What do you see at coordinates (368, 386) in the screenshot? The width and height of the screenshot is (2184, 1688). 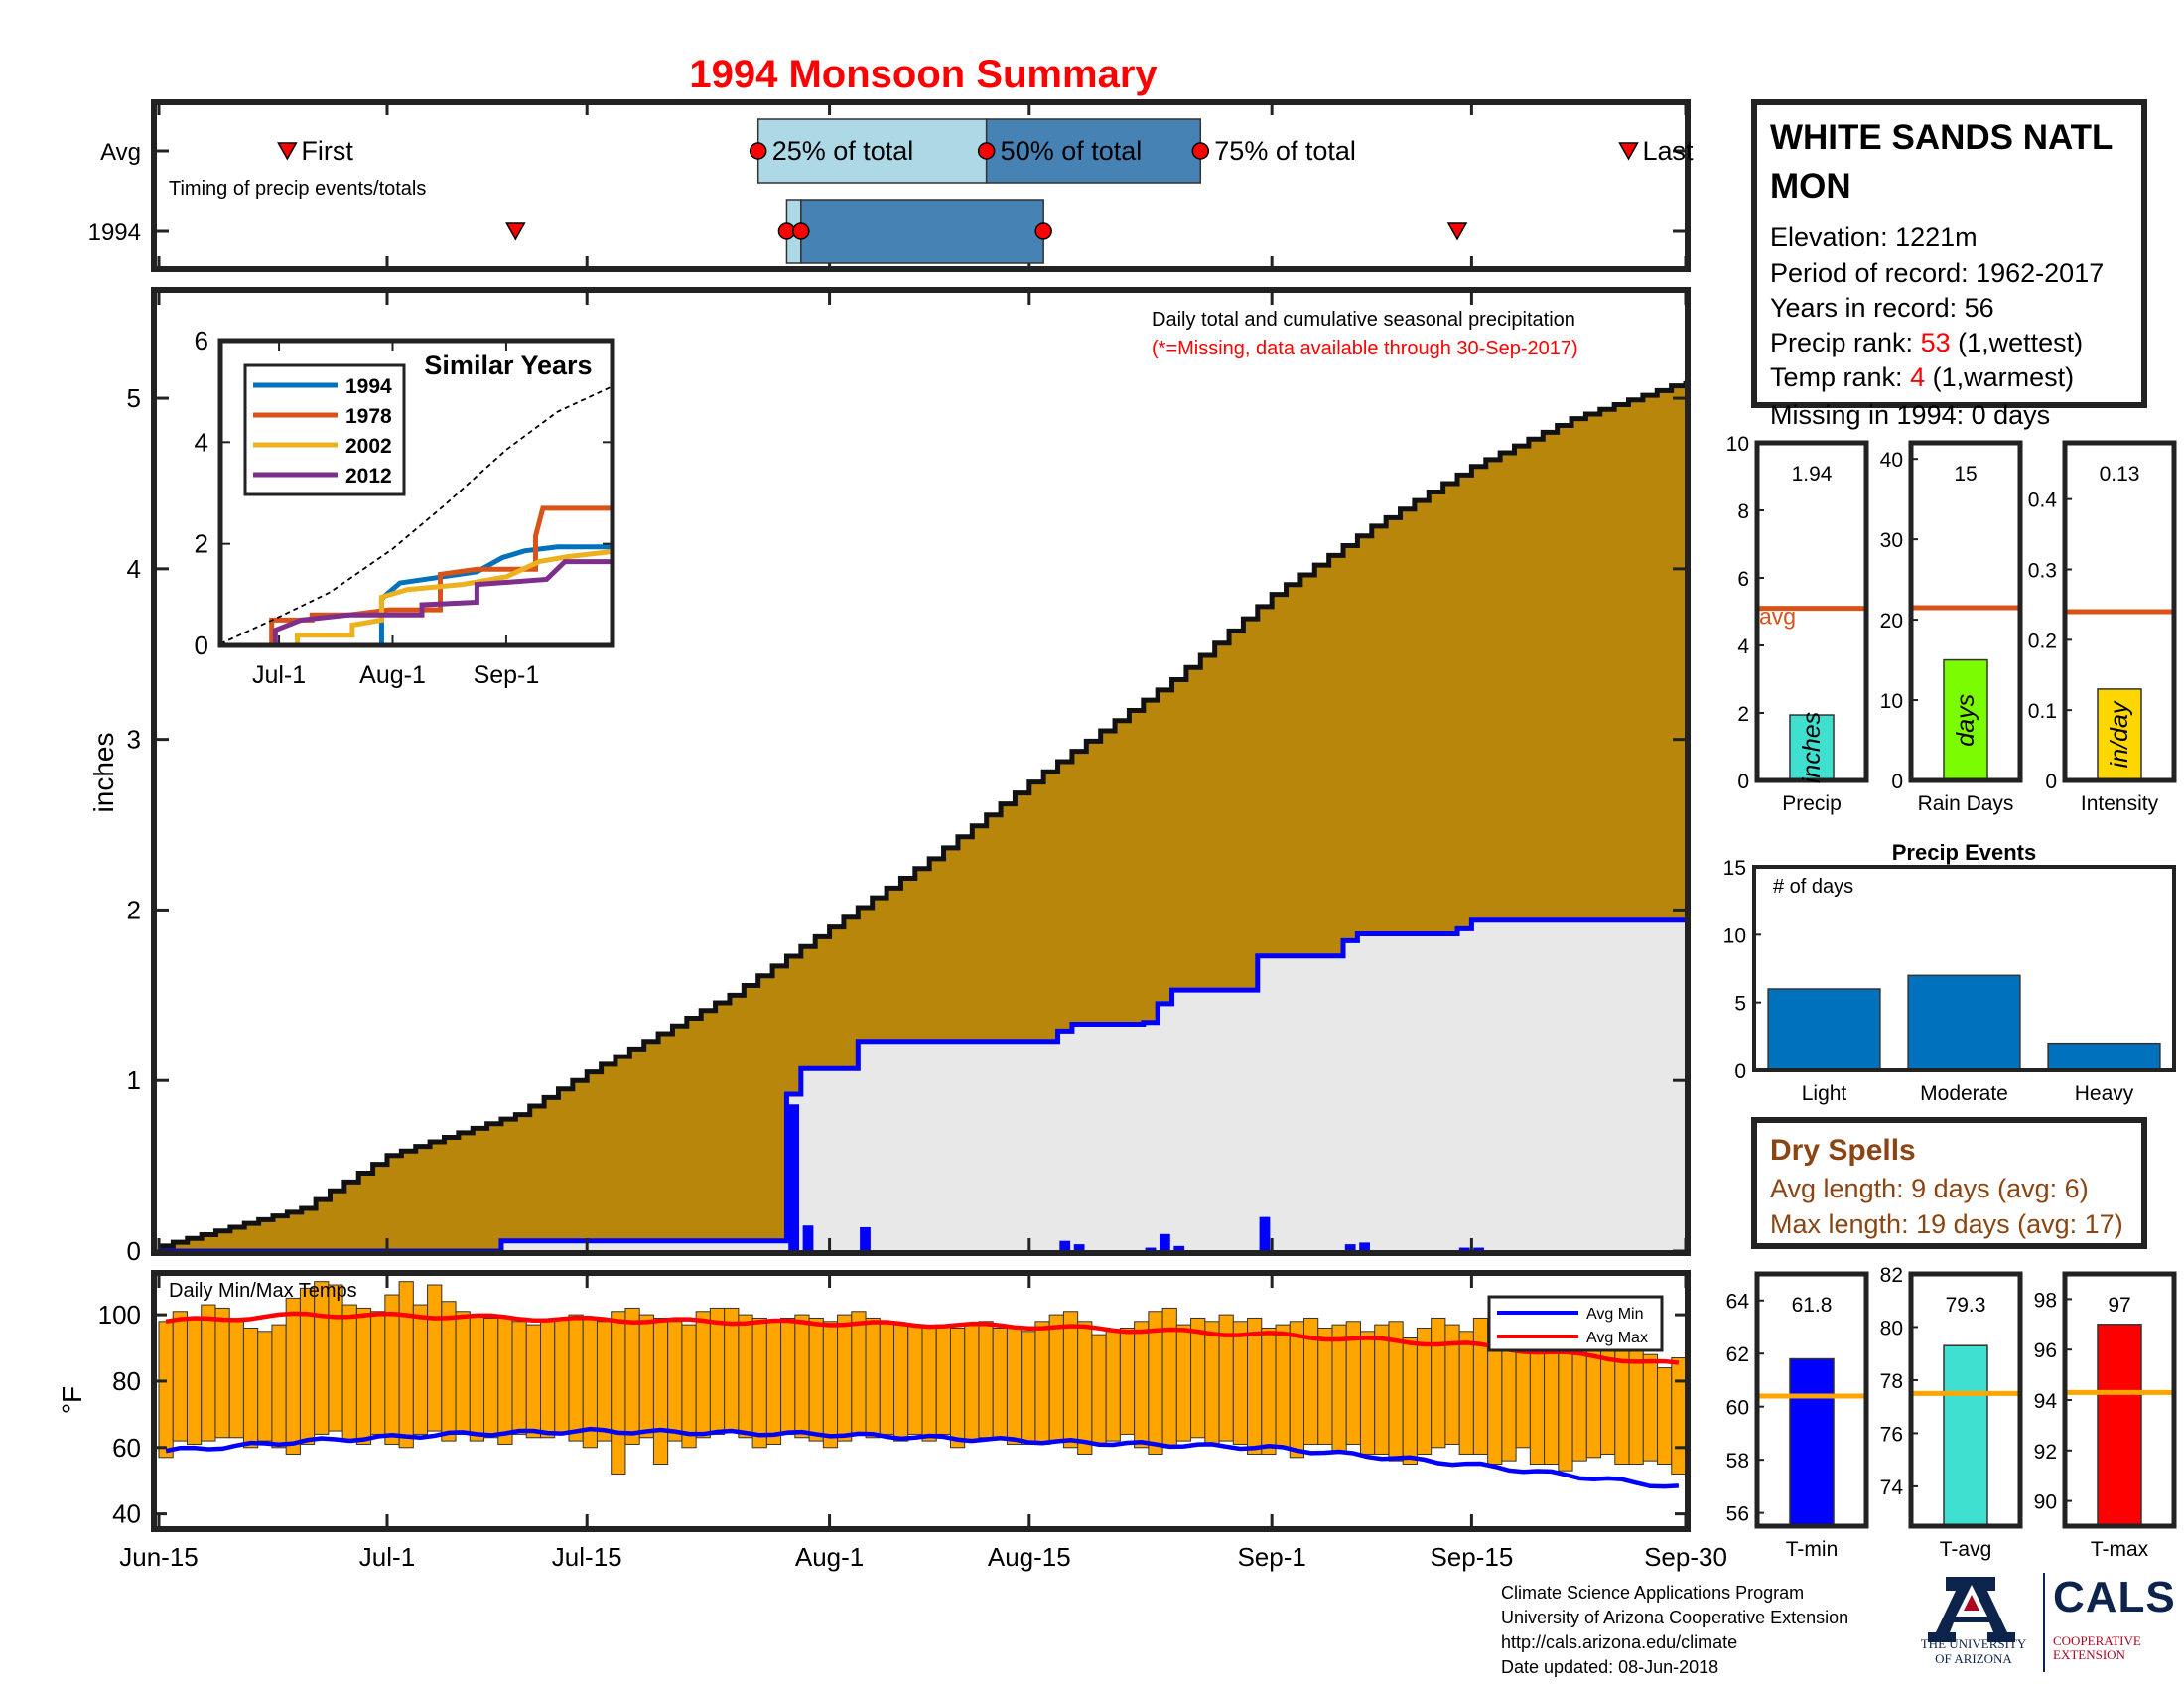 I see `inset-legend-label: 1994` at bounding box center [368, 386].